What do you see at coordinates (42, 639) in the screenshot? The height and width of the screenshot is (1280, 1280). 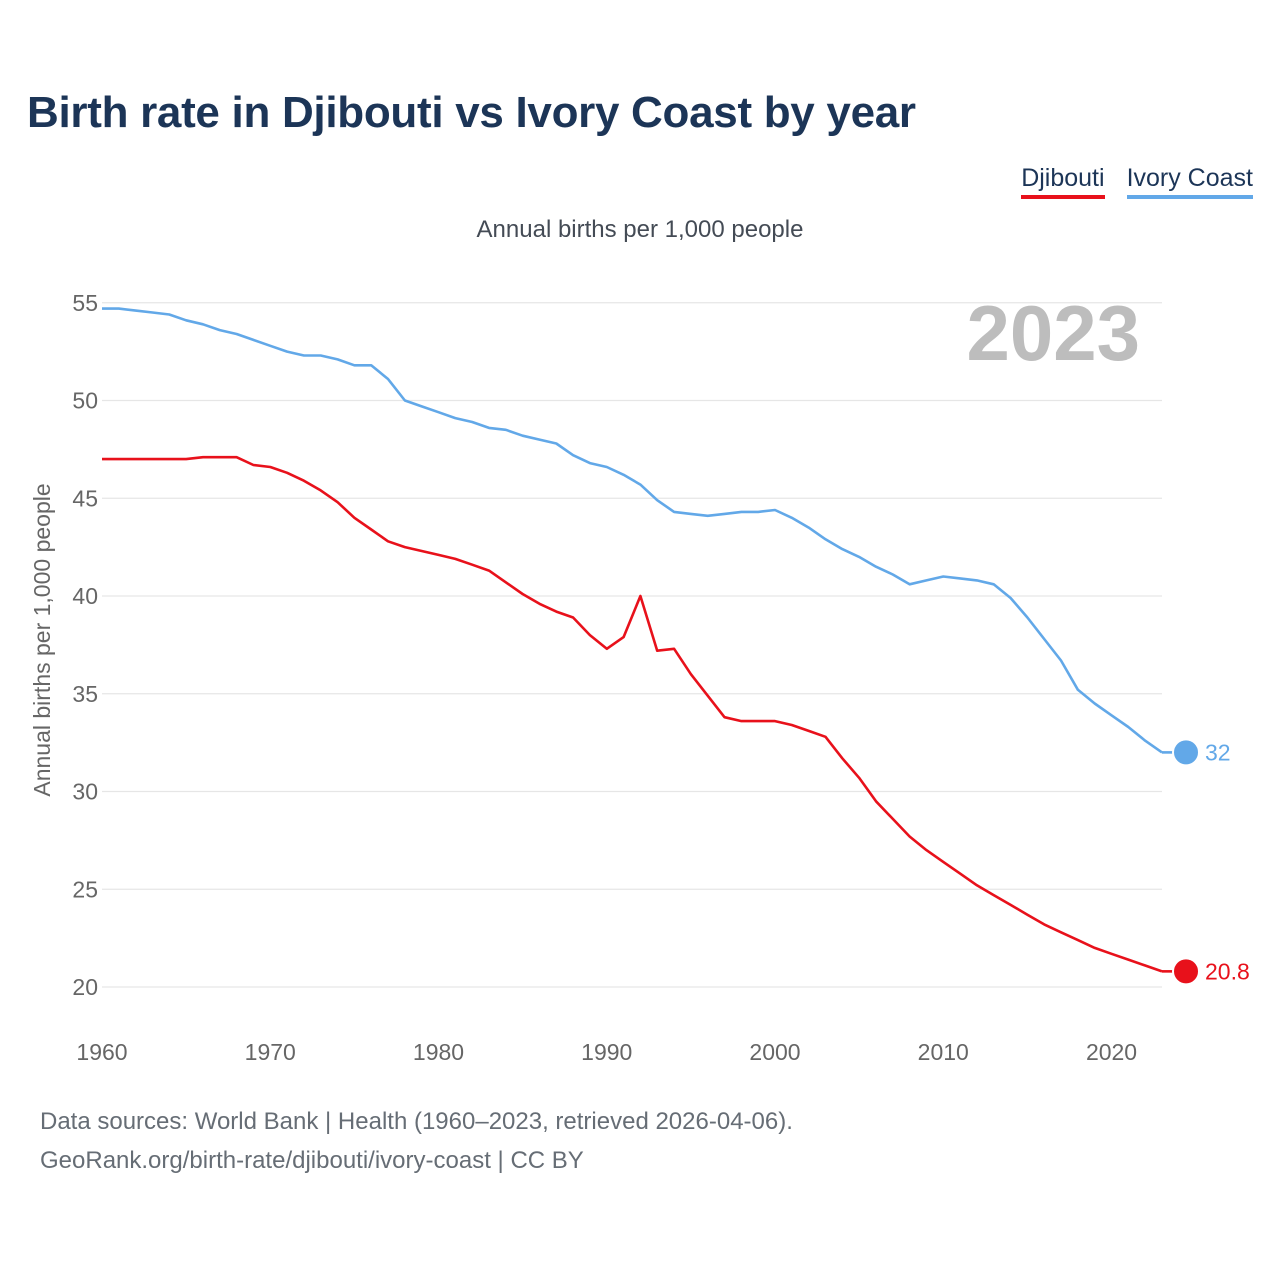 I see `y-axis-label: Annual births per 1,000 people` at bounding box center [42, 639].